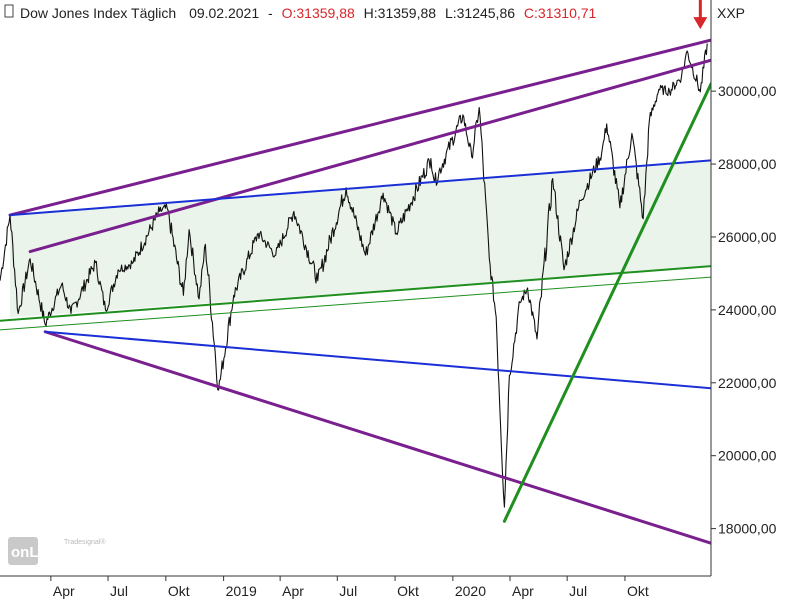 This screenshot has width=800, height=600. I want to click on svg-text: Tradesignal®, so click(85, 542).